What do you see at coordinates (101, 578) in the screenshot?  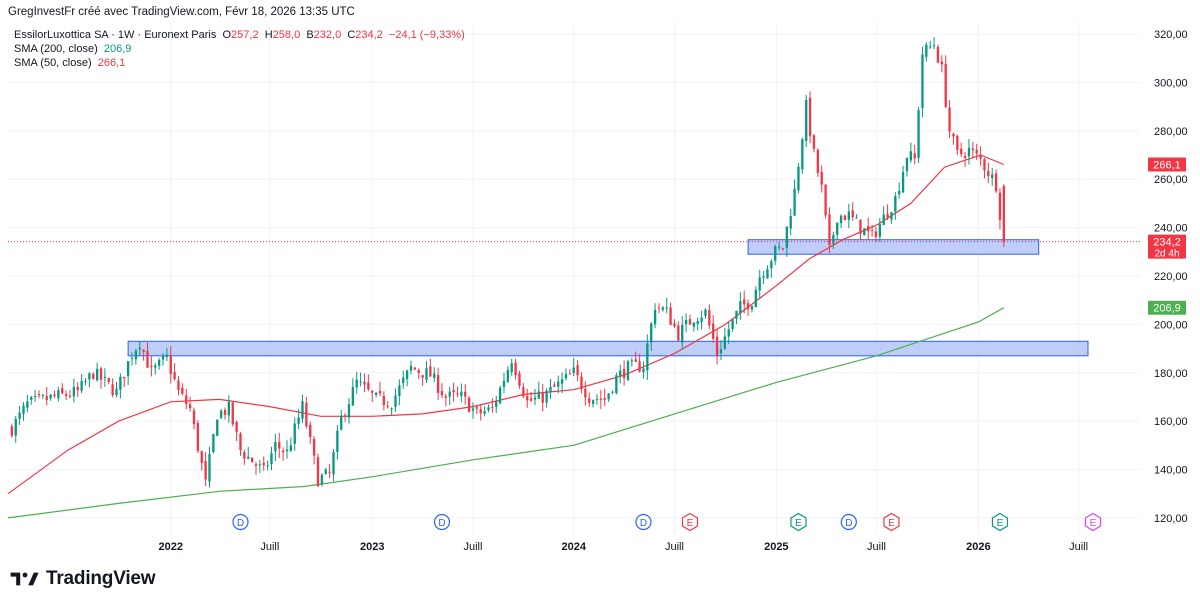 I see `brand-name: TradingView` at bounding box center [101, 578].